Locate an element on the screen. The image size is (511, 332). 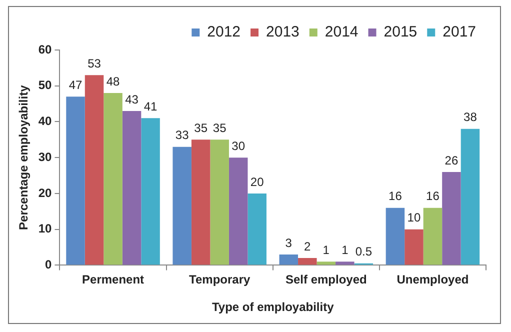
x-axis-title: Type of employability is located at coordinates (273, 307).